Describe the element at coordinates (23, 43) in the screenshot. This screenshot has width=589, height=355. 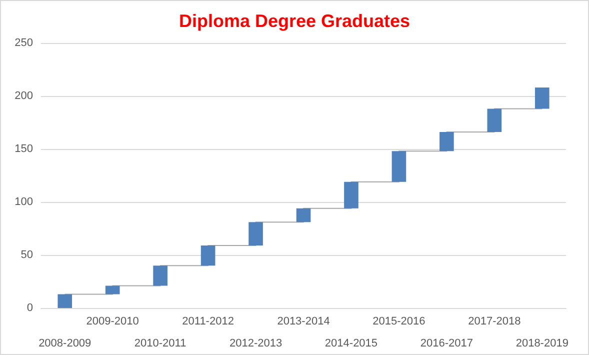
I see `y-tick-label: 250` at that location.